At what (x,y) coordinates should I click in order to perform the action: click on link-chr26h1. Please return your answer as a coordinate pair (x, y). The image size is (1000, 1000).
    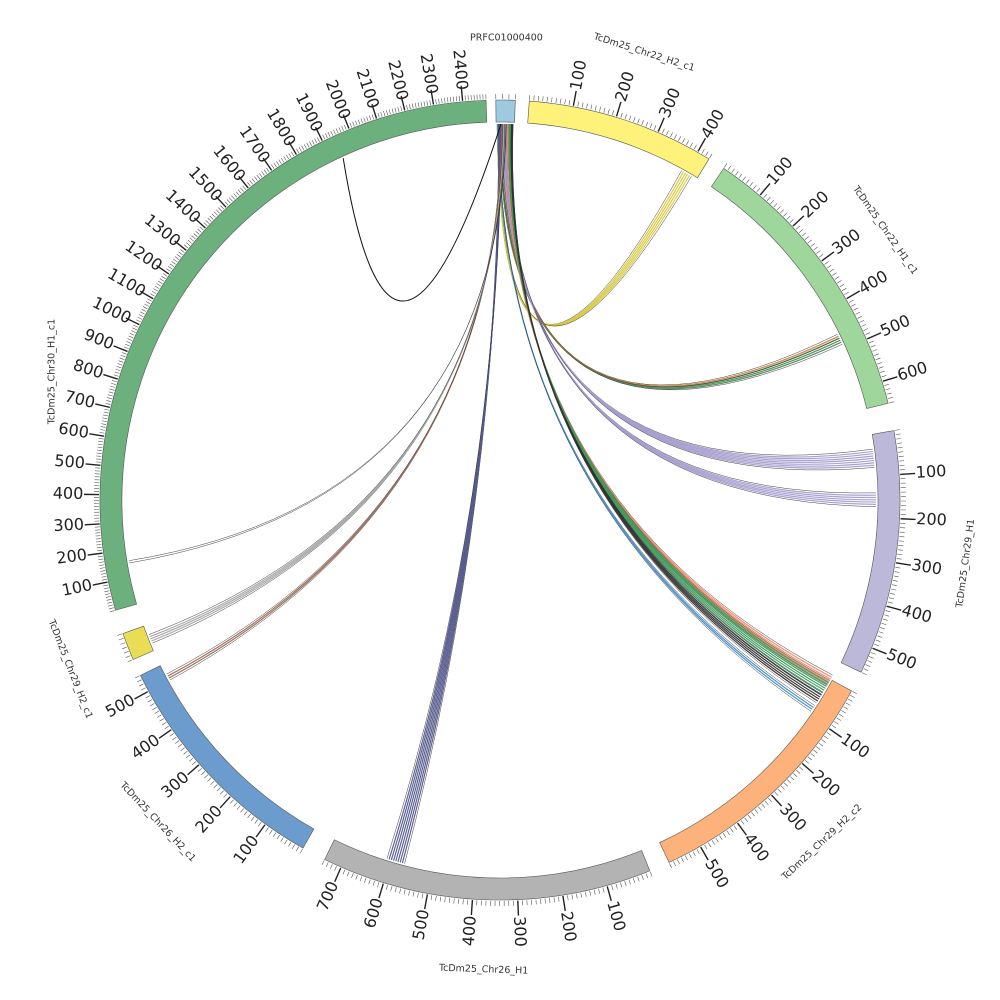
    Looking at the image, I should click on (445, 491).